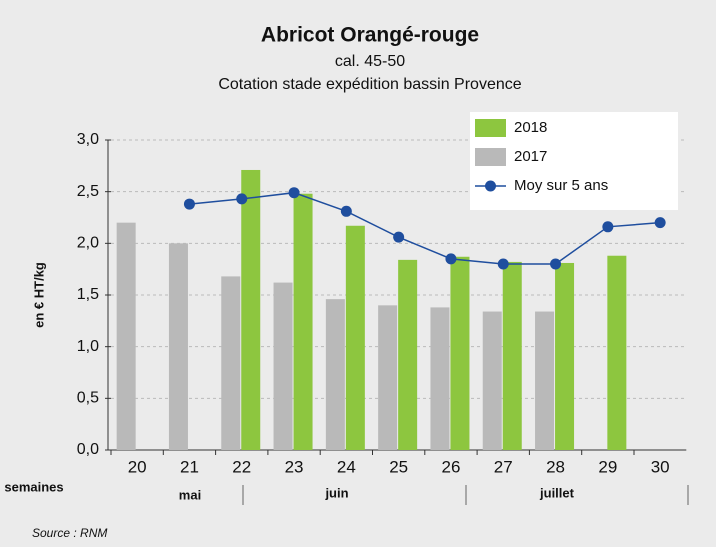 The width and height of the screenshot is (716, 547). I want to click on y-tick-label: 3,0, so click(88, 139).